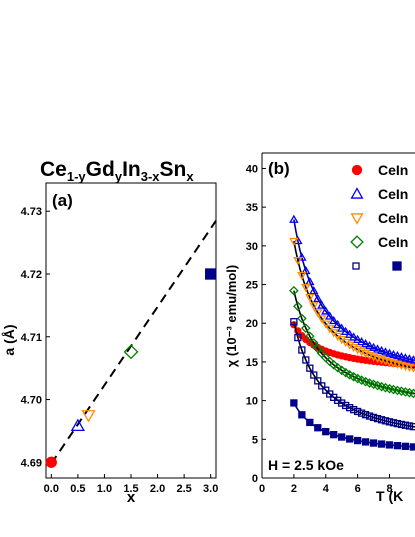 Image resolution: width=415 pixels, height=537 pixels. What do you see at coordinates (100, 169) in the screenshot?
I see `figure-title-part: Gd` at bounding box center [100, 169].